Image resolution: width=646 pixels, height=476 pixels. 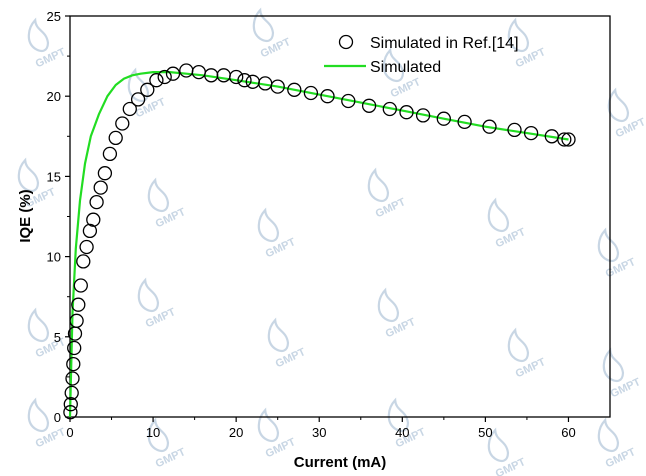 I want to click on y-tick-label: 5, so click(x=57, y=337).